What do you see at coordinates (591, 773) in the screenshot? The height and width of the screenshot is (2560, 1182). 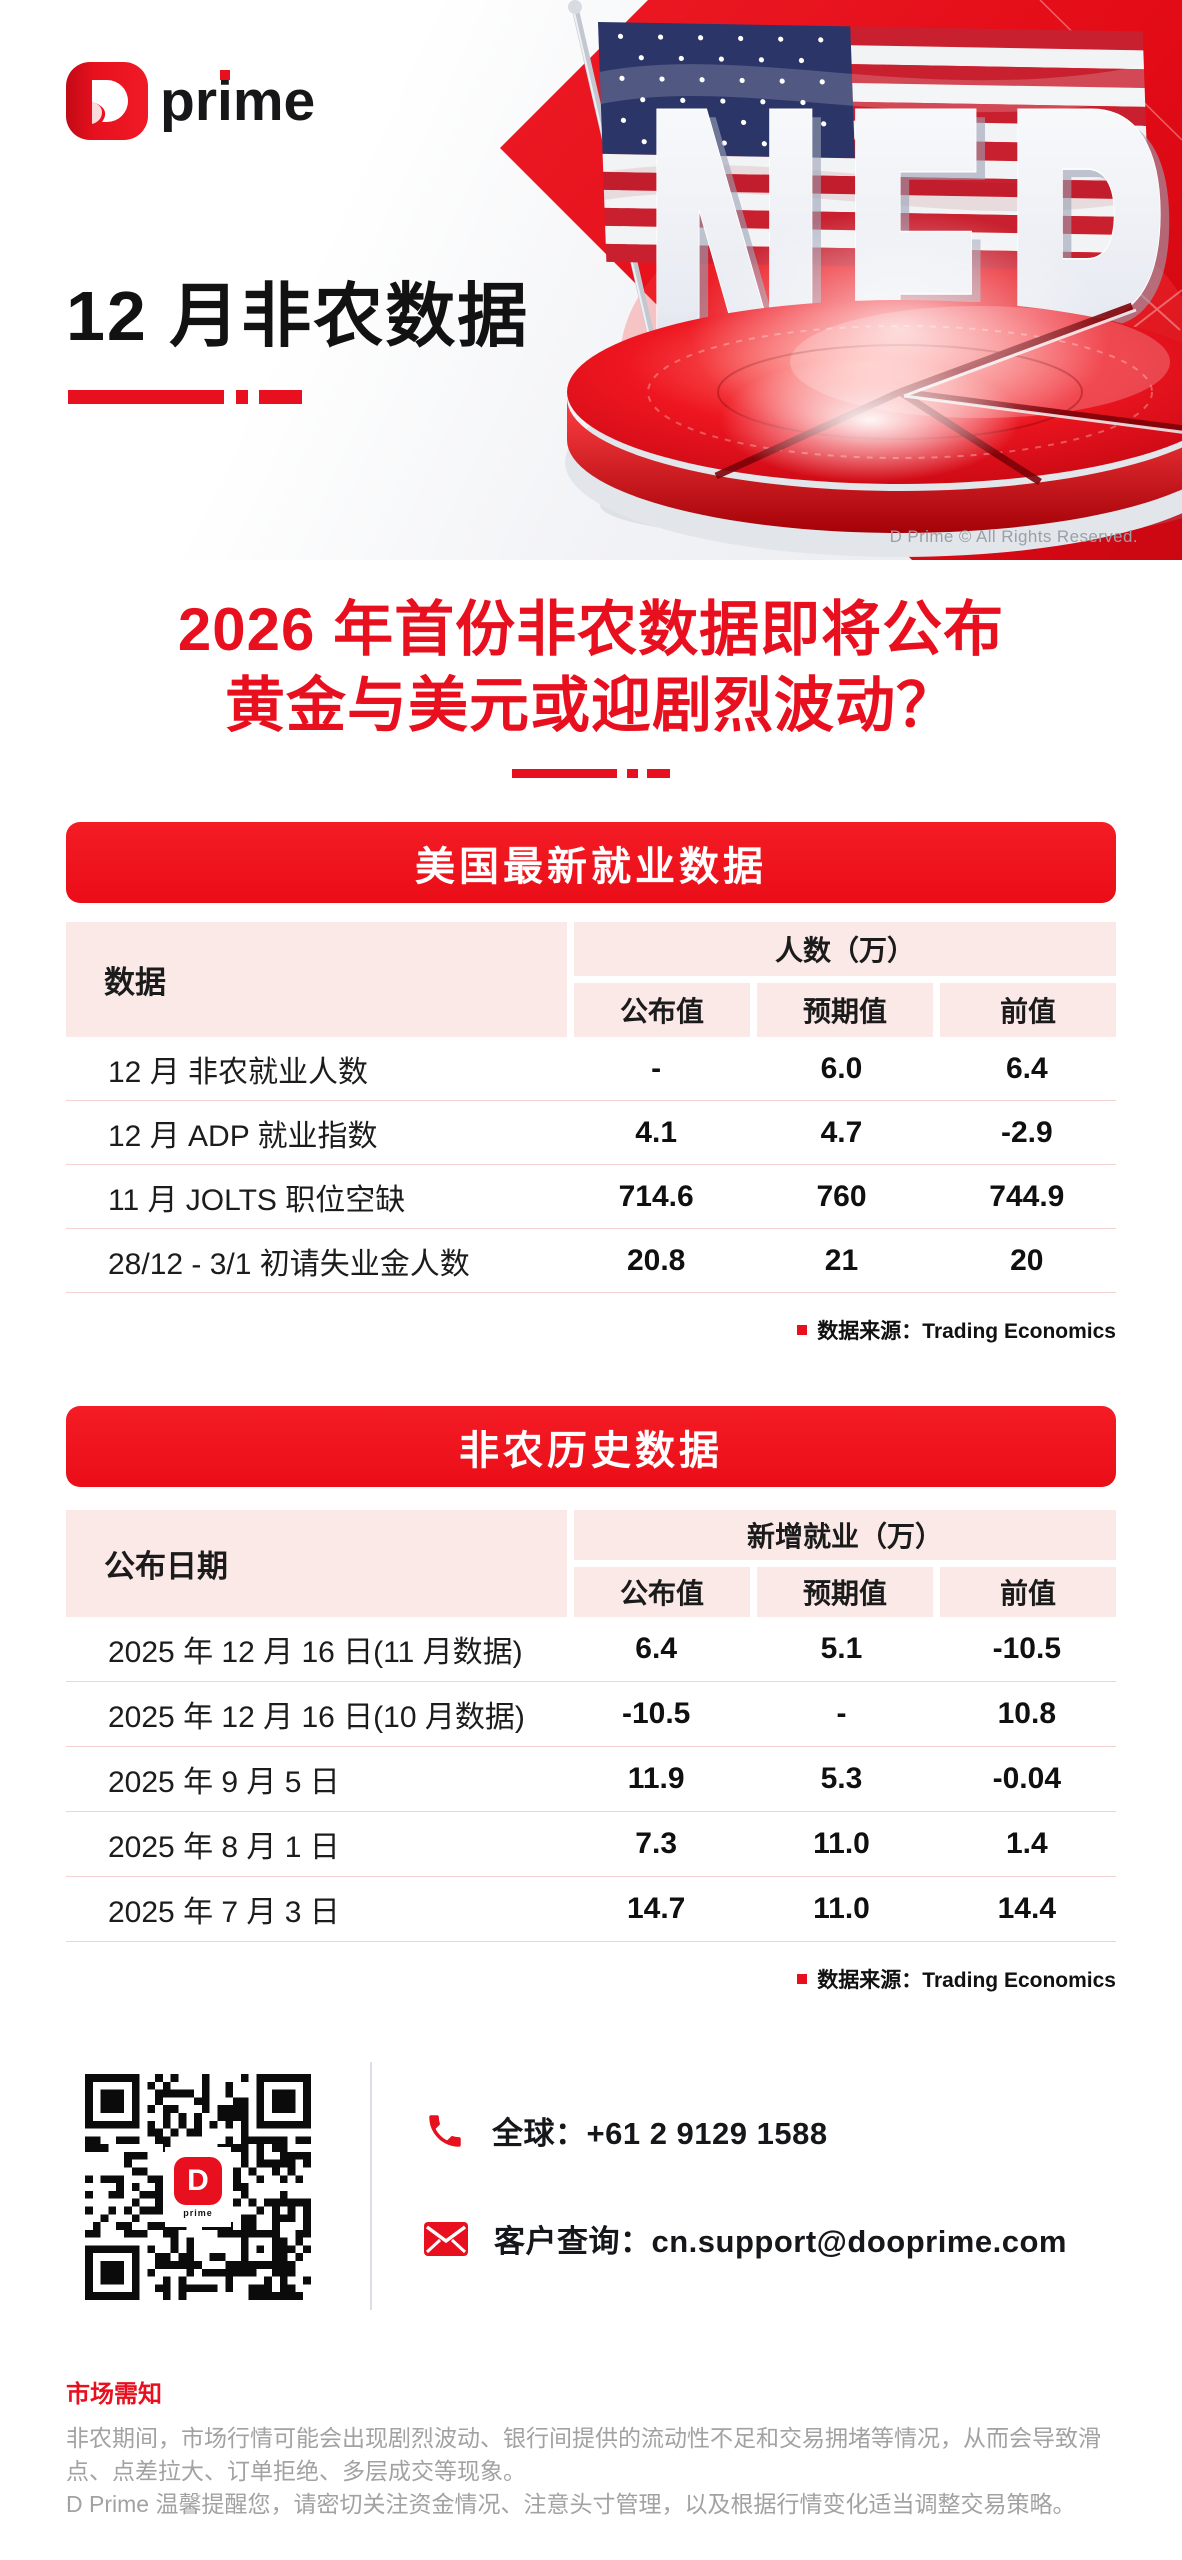 I see `headline-underline` at bounding box center [591, 773].